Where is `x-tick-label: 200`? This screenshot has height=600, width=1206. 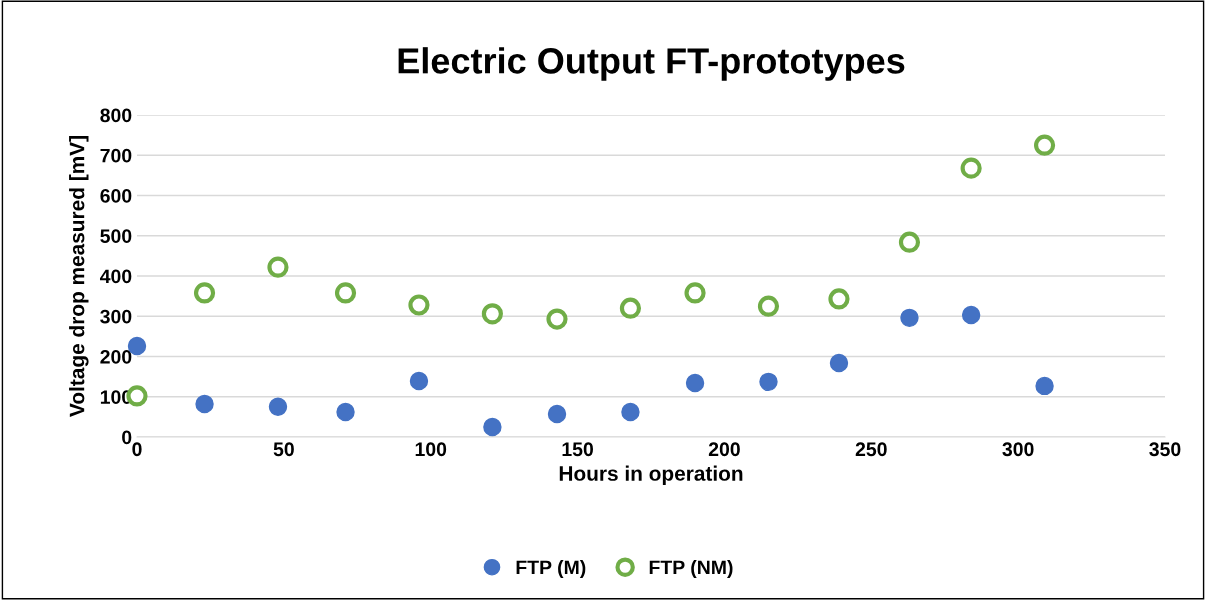 x-tick-label: 200 is located at coordinates (724, 449).